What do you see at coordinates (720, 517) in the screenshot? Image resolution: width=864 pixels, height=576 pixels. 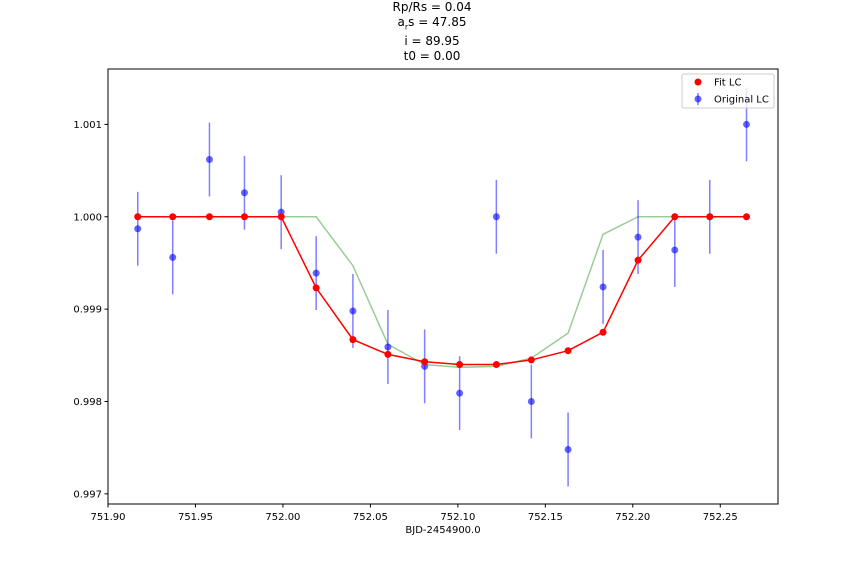 I see `x-tick-label: 752.25` at bounding box center [720, 517].